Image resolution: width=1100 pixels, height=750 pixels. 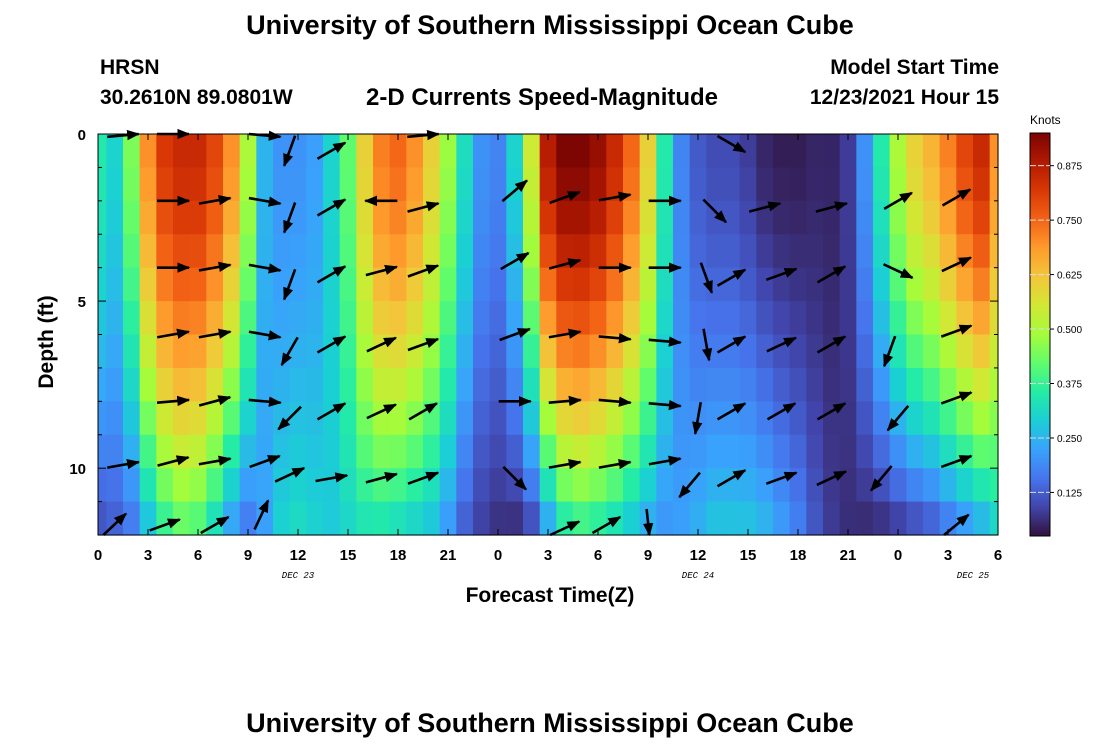 I want to click on model-start-time: 12/23/2021 Hour 15, so click(x=904, y=97).